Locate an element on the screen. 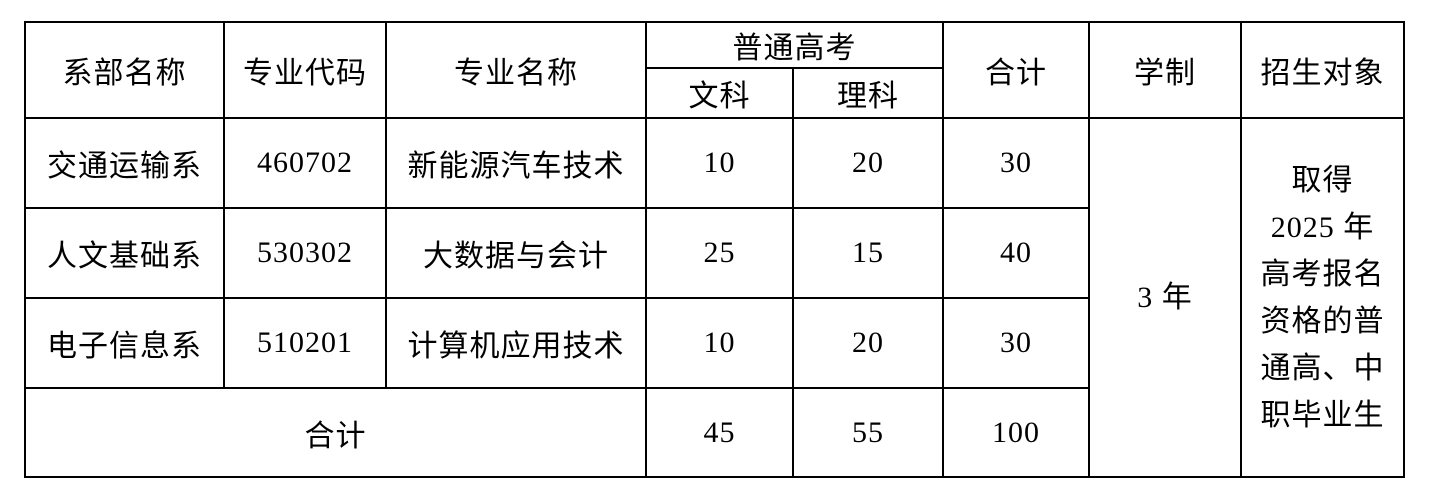  cell-major-name: 计算机应用技术 is located at coordinates (516, 343).